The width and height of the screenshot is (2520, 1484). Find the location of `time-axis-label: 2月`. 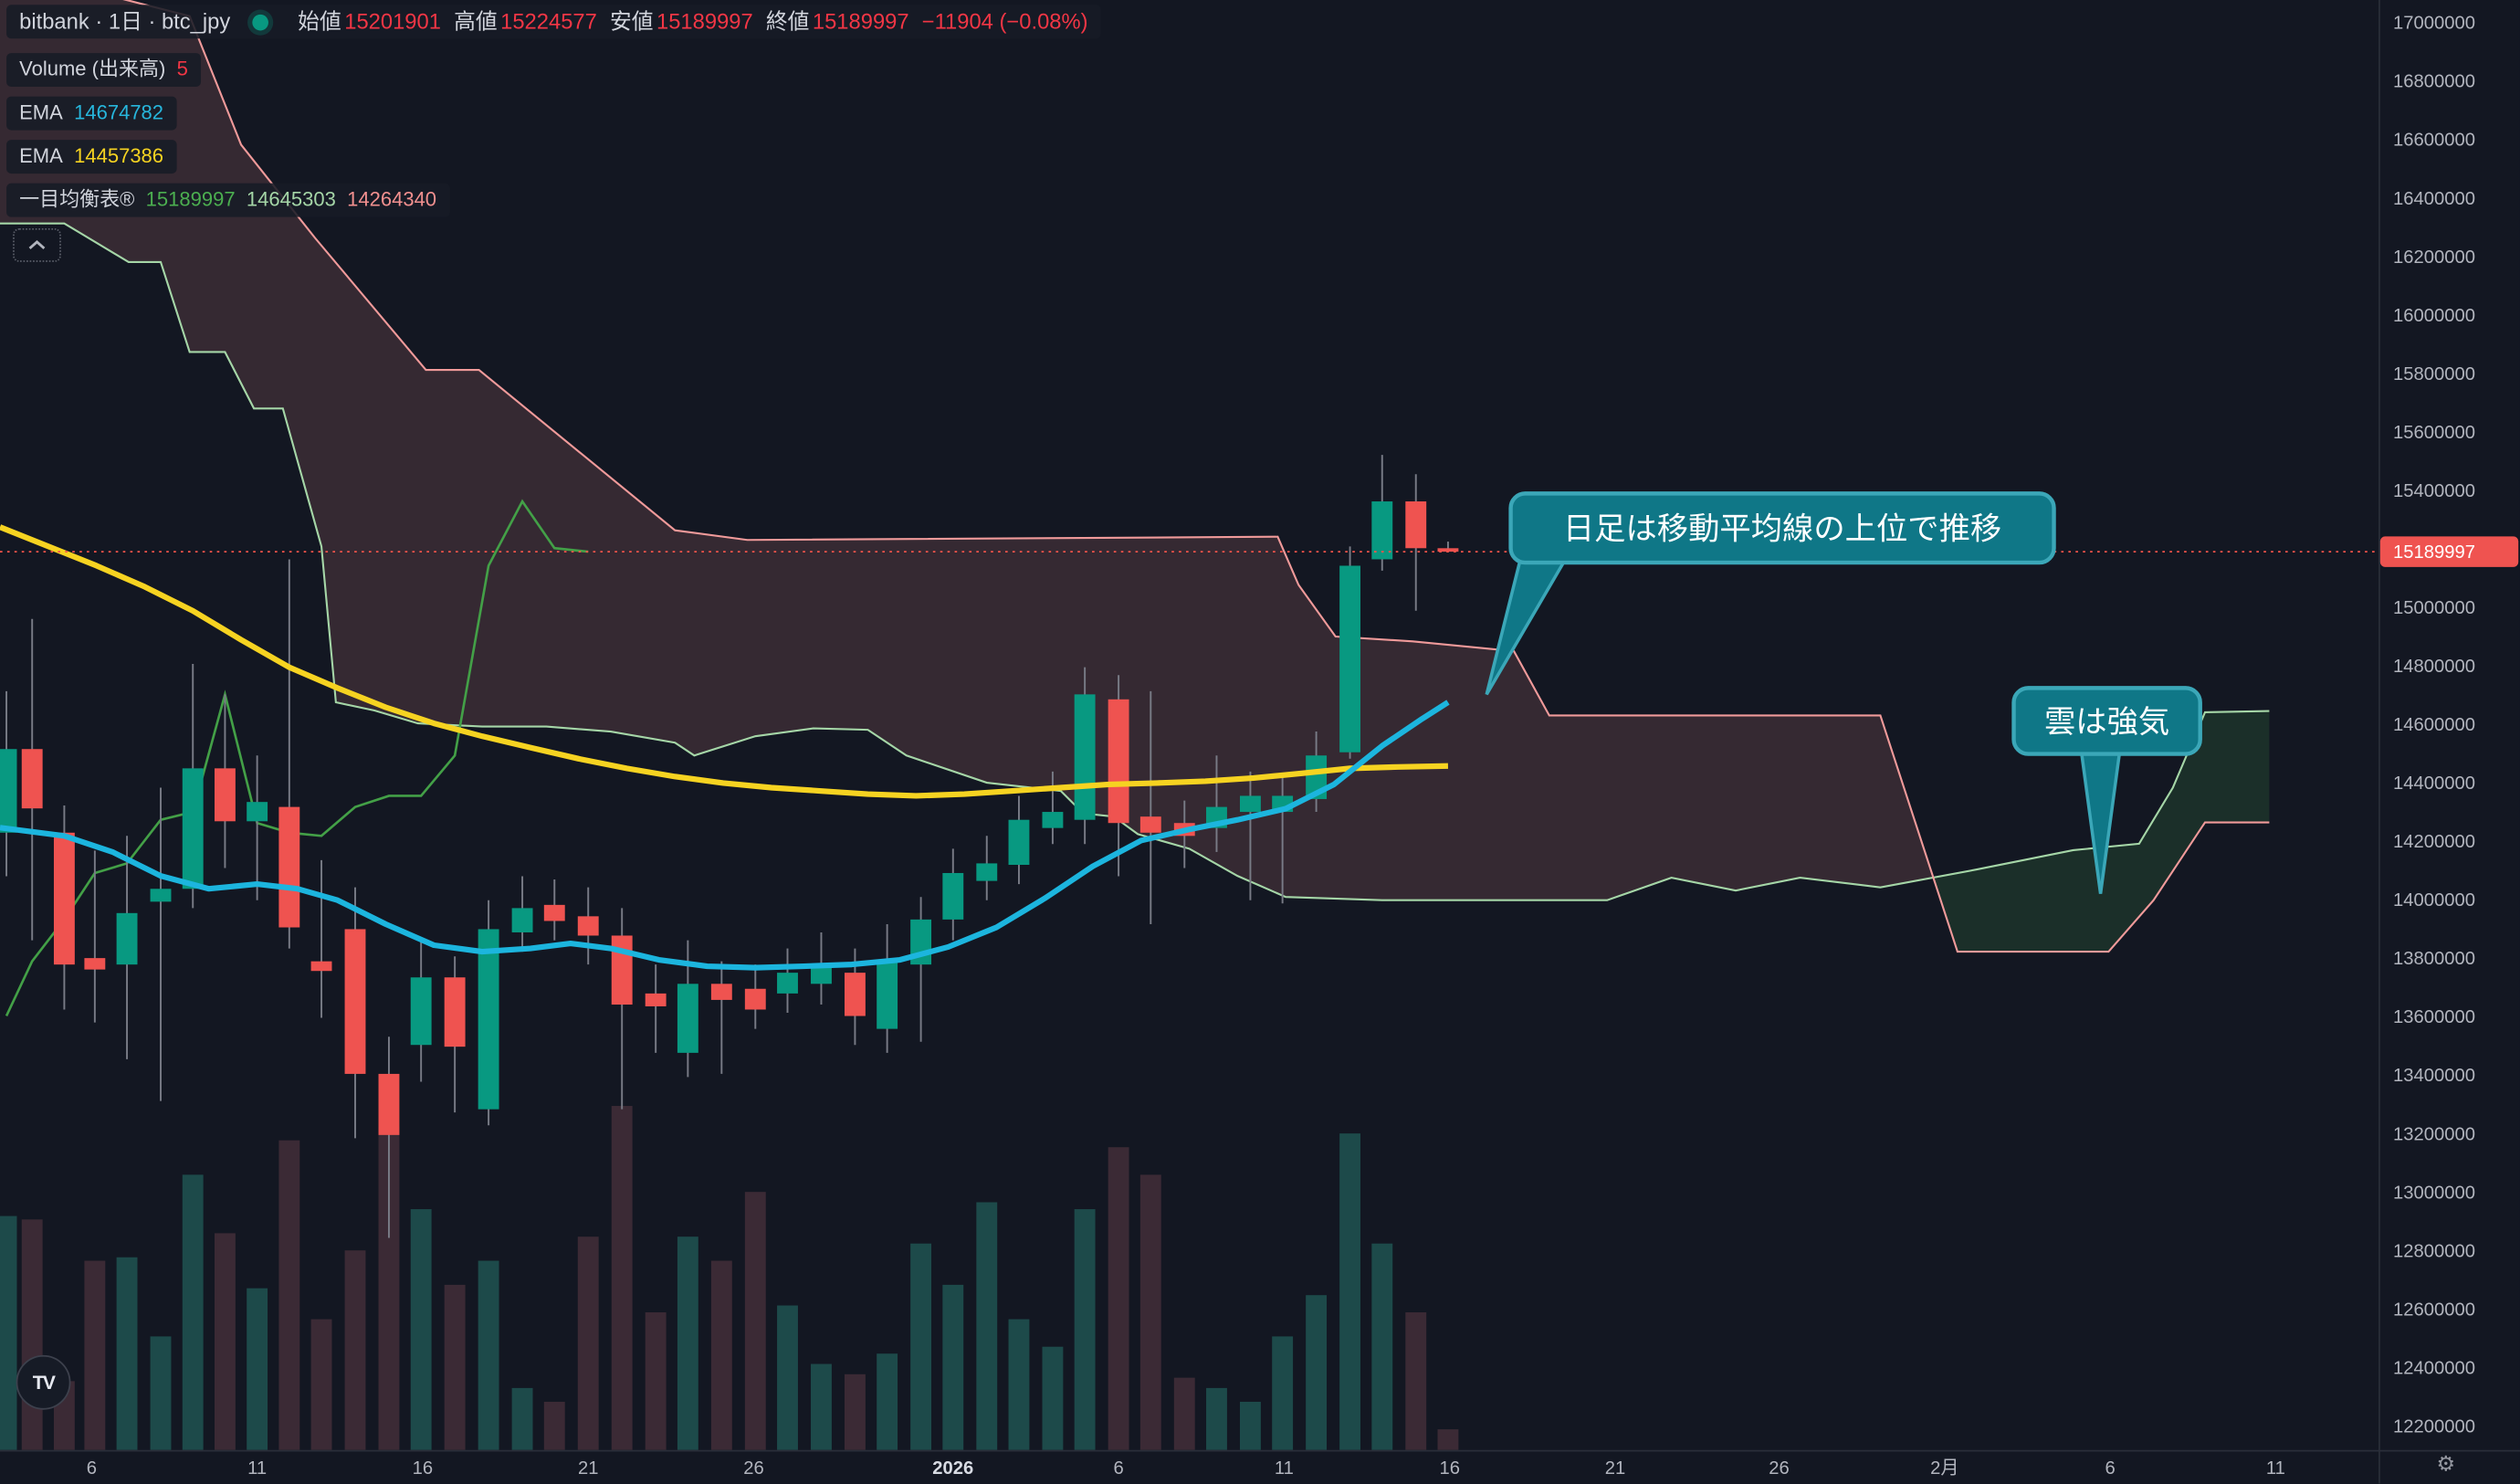

time-axis-label: 2月 is located at coordinates (1945, 1468).